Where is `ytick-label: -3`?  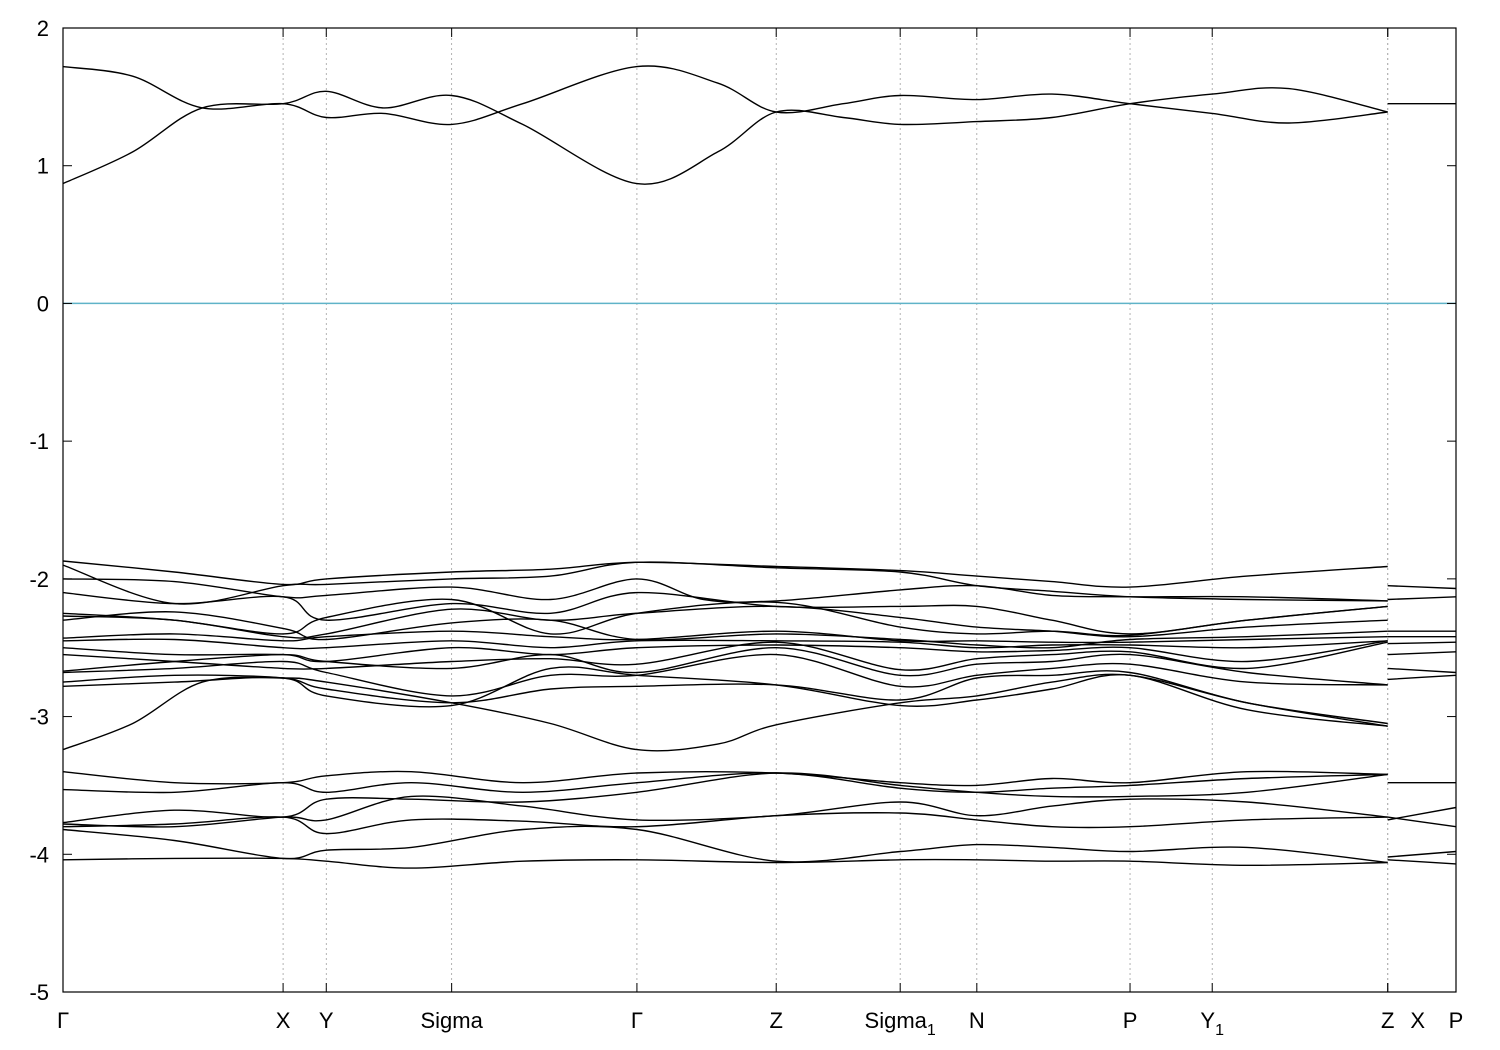
ytick-label: -3 is located at coordinates (39, 717).